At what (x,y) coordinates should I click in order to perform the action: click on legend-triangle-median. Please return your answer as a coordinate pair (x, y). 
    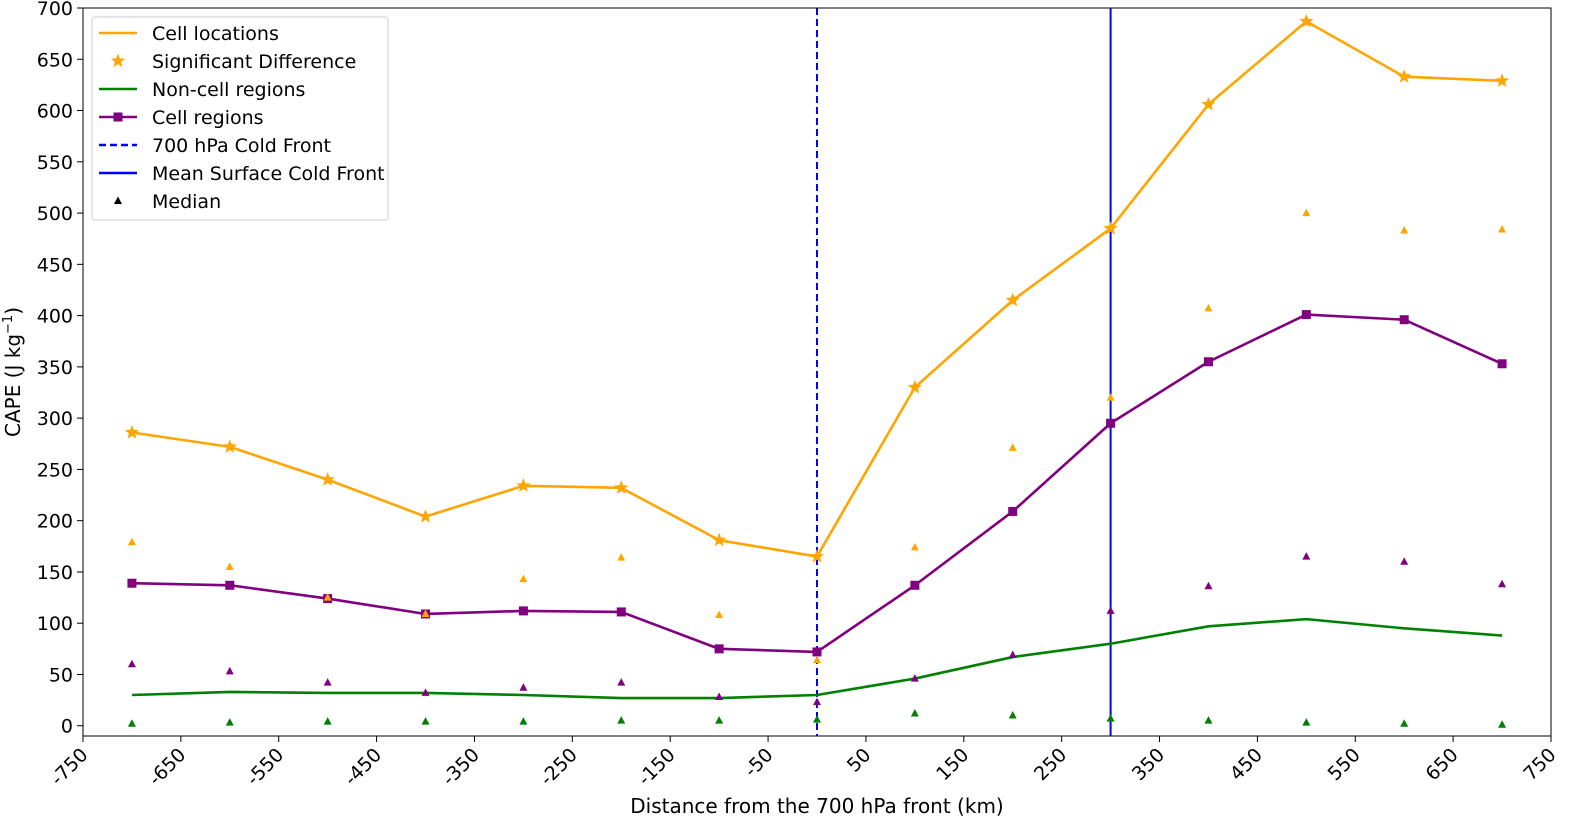
    Looking at the image, I should click on (118, 200).